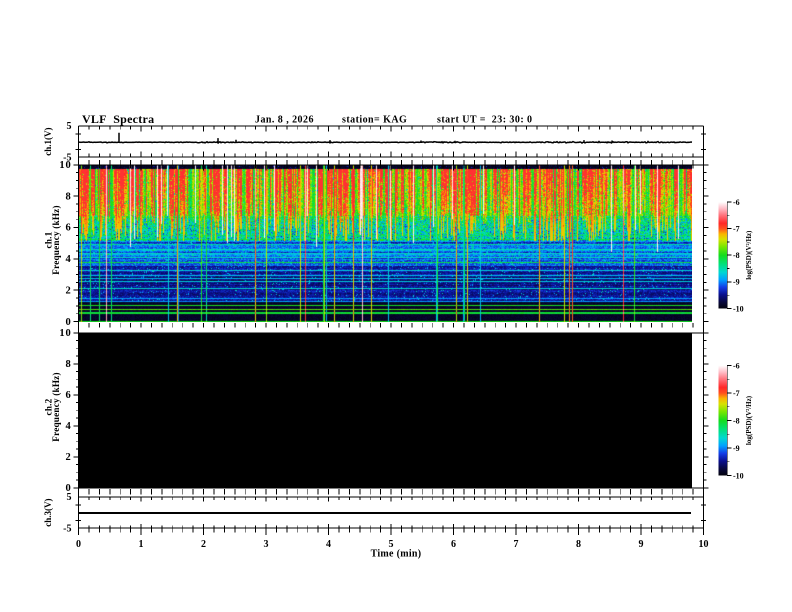 This screenshot has width=792, height=612. What do you see at coordinates (48, 141) in the screenshot?
I see `svg-text: ch.1(V)` at bounding box center [48, 141].